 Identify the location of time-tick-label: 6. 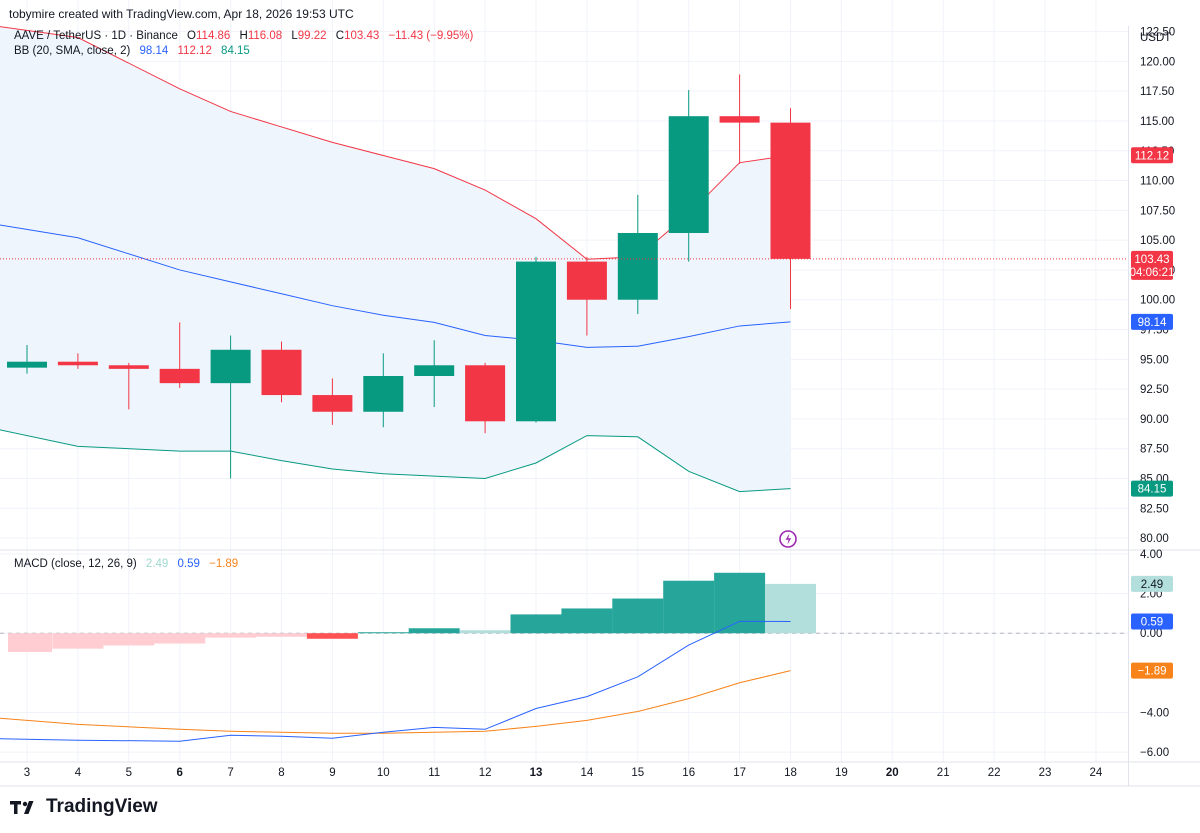
(179, 773).